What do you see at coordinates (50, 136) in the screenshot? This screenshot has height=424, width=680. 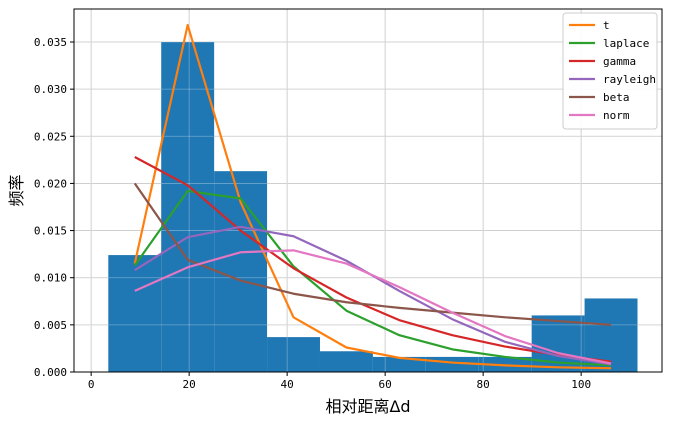 I see `y-tick-label: 0.025` at bounding box center [50, 136].